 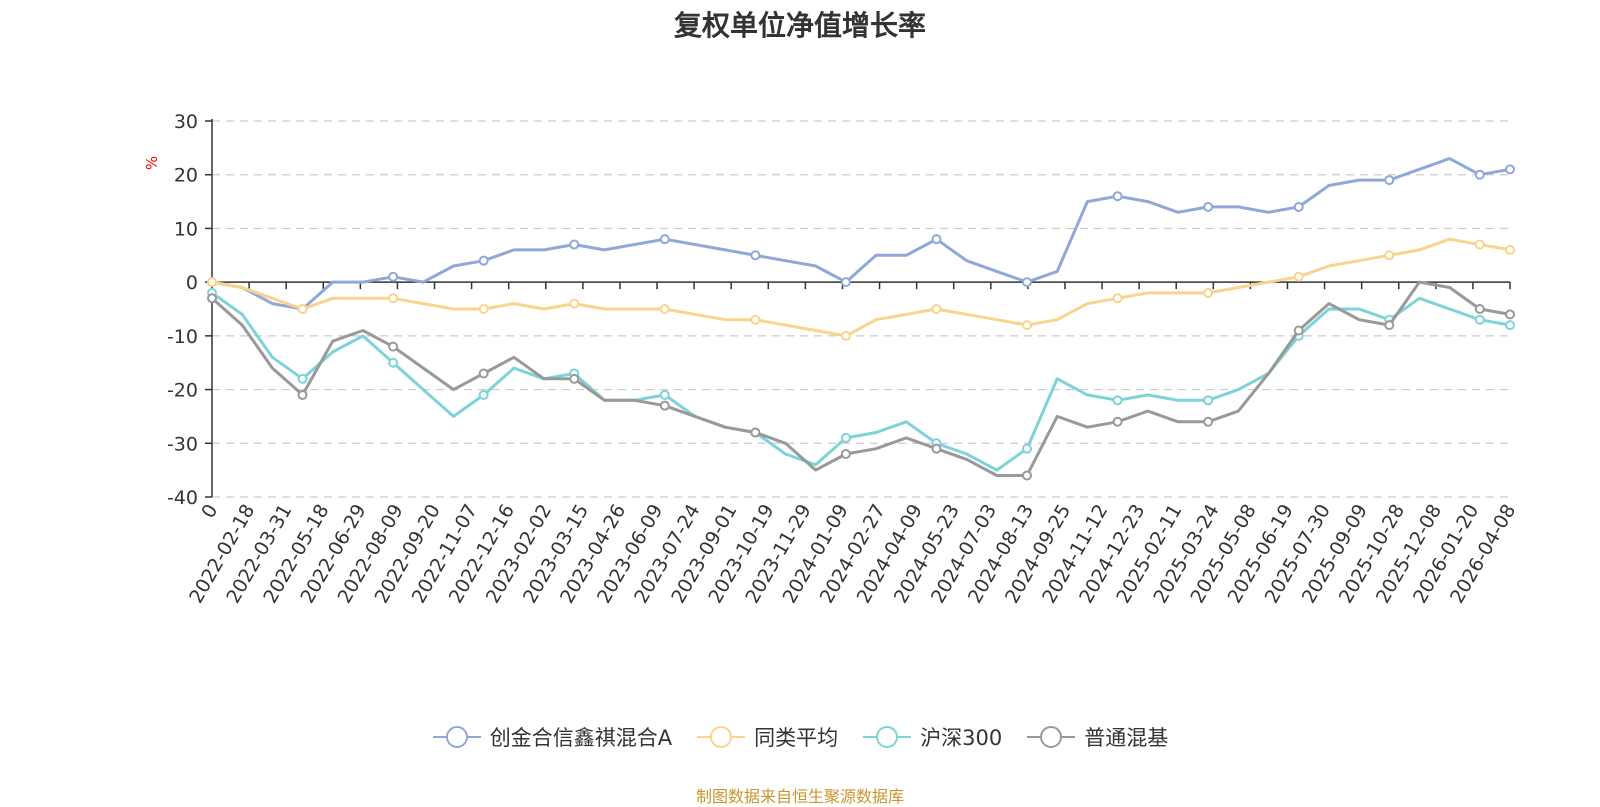 What do you see at coordinates (182, 337) in the screenshot?
I see `y-tick-label: -10` at bounding box center [182, 337].